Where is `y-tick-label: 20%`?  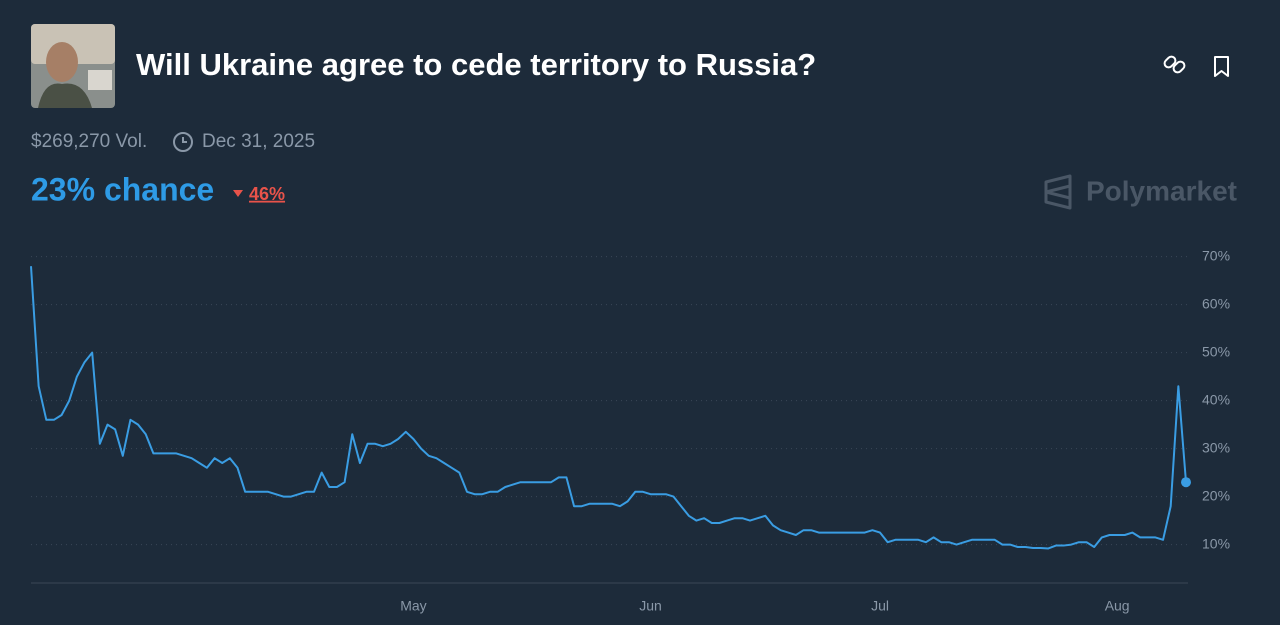
y-tick-label: 20% is located at coordinates (1216, 495).